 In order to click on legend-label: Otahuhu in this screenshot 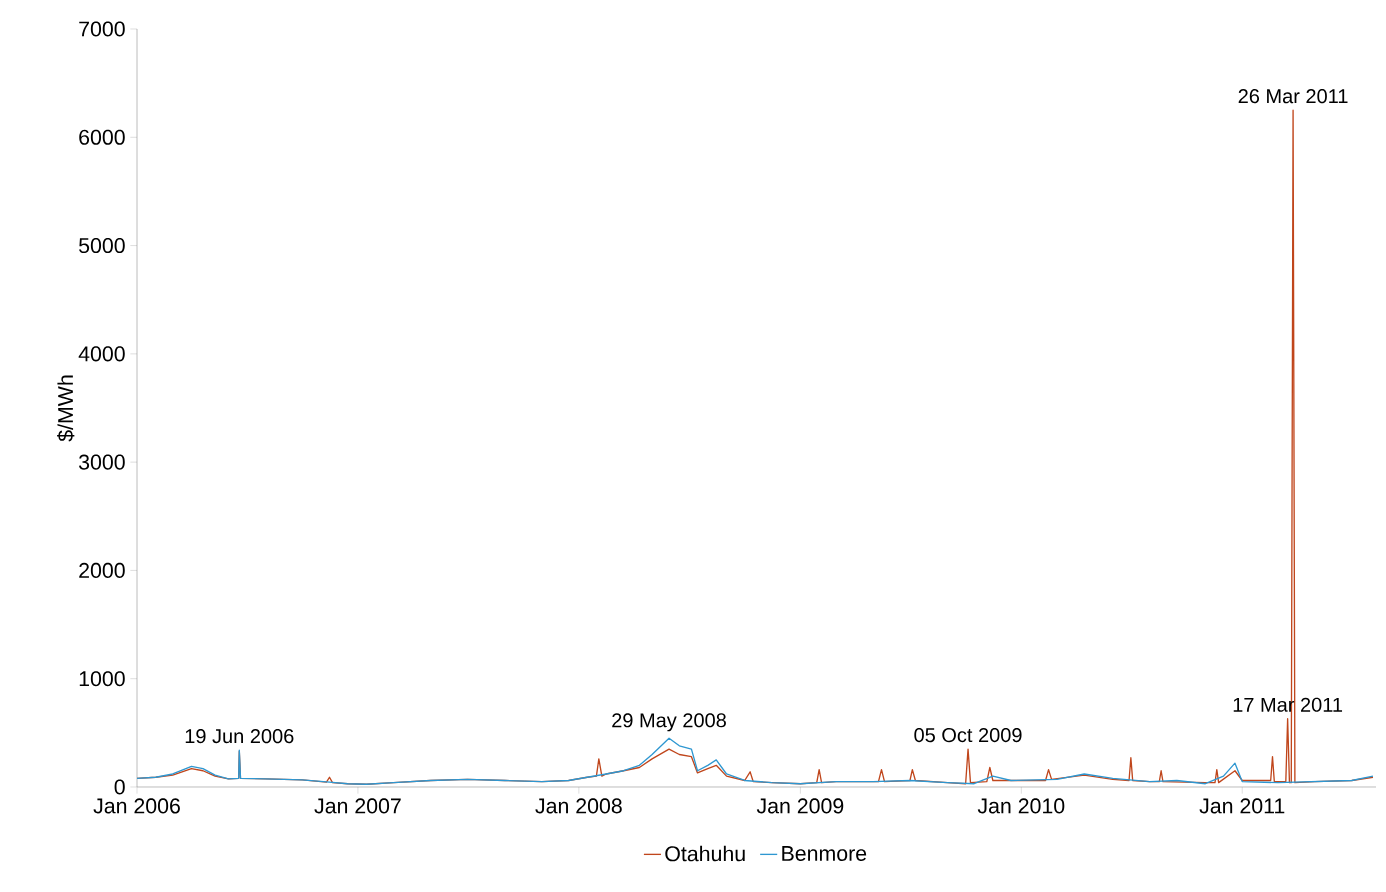, I will do `click(705, 853)`.